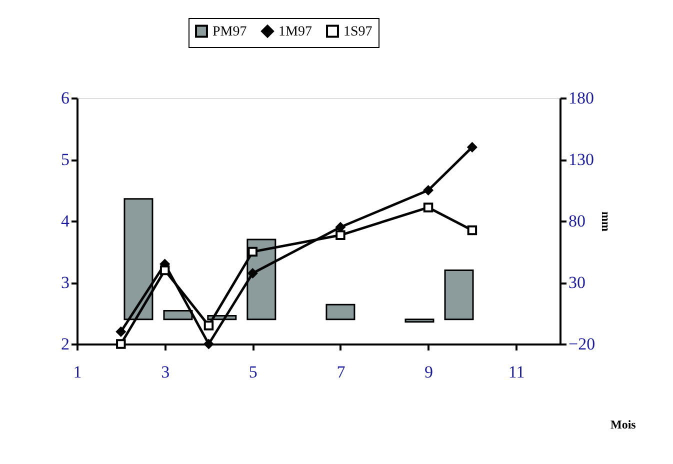 The height and width of the screenshot is (464, 673). Describe the element at coordinates (516, 372) in the screenshot. I see `x-tick-label: 11` at that location.